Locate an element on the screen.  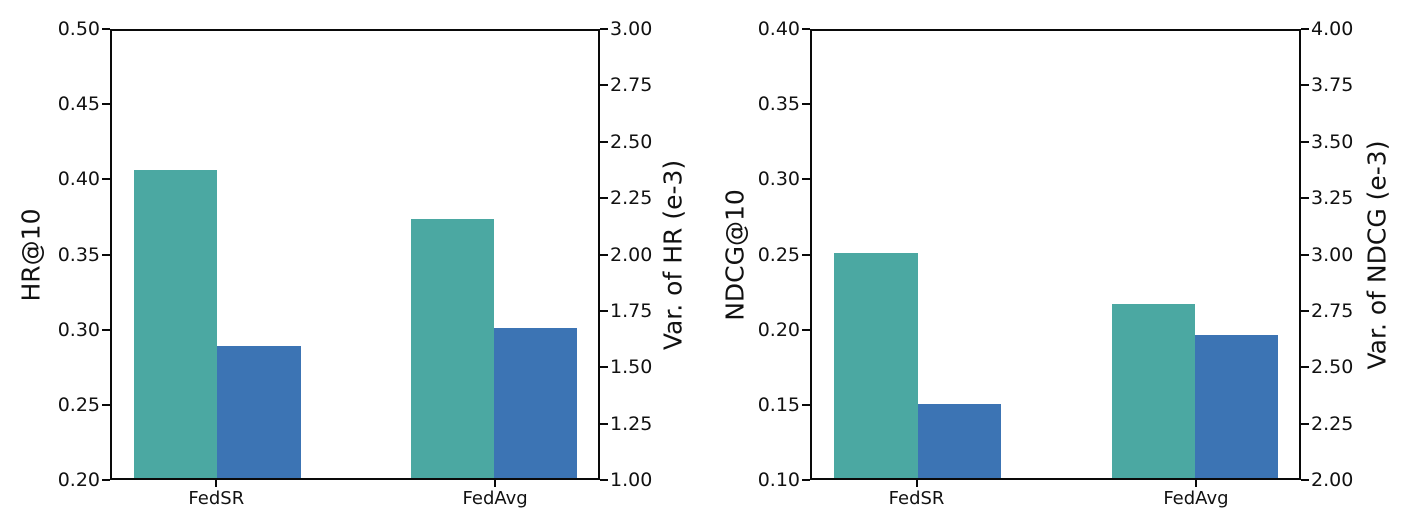
y-axis-label-left: NDCG@10 is located at coordinates (735, 254).